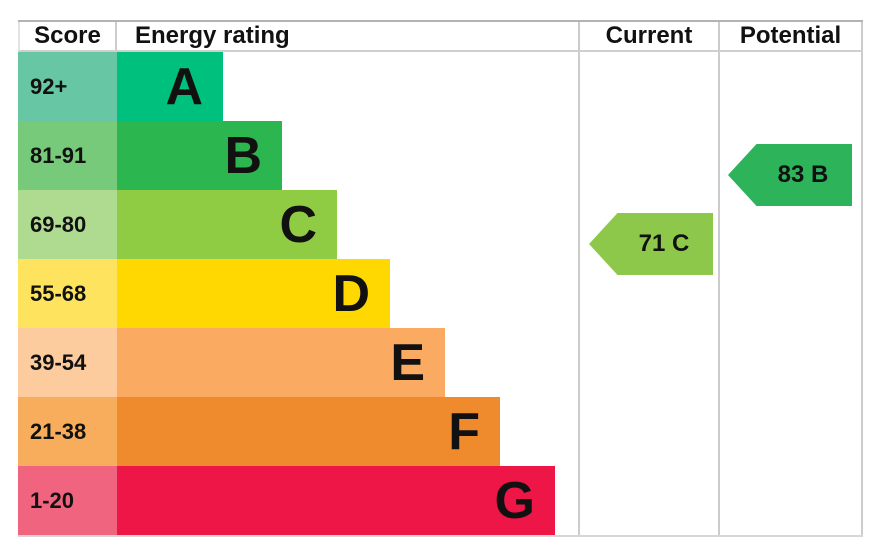 This screenshot has width=886, height=556. I want to click on rating-bar-c: C, so click(227, 224).